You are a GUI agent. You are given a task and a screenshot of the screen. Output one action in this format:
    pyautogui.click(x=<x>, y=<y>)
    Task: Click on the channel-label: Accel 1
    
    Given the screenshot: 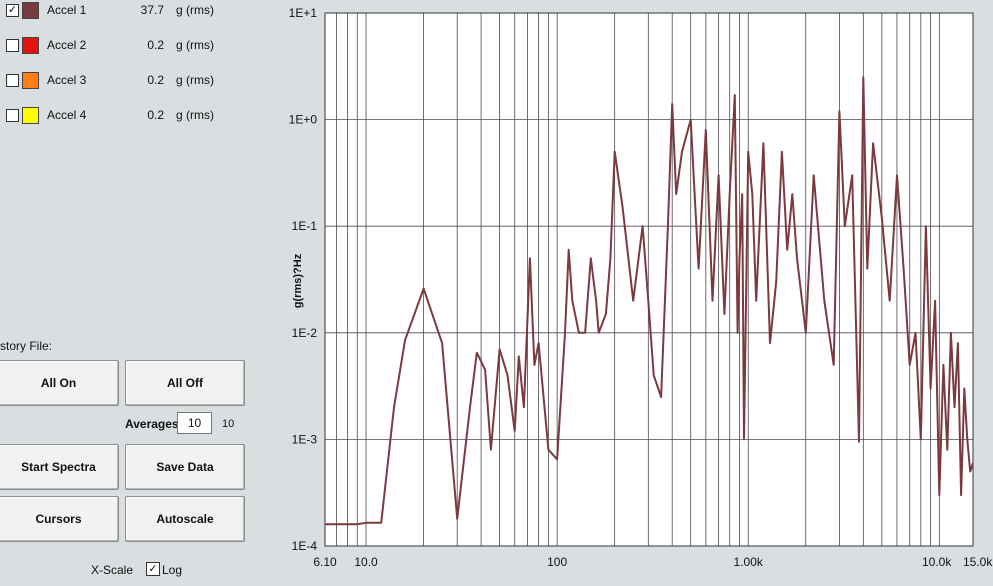 What is the action you would take?
    pyautogui.click(x=67, y=10)
    